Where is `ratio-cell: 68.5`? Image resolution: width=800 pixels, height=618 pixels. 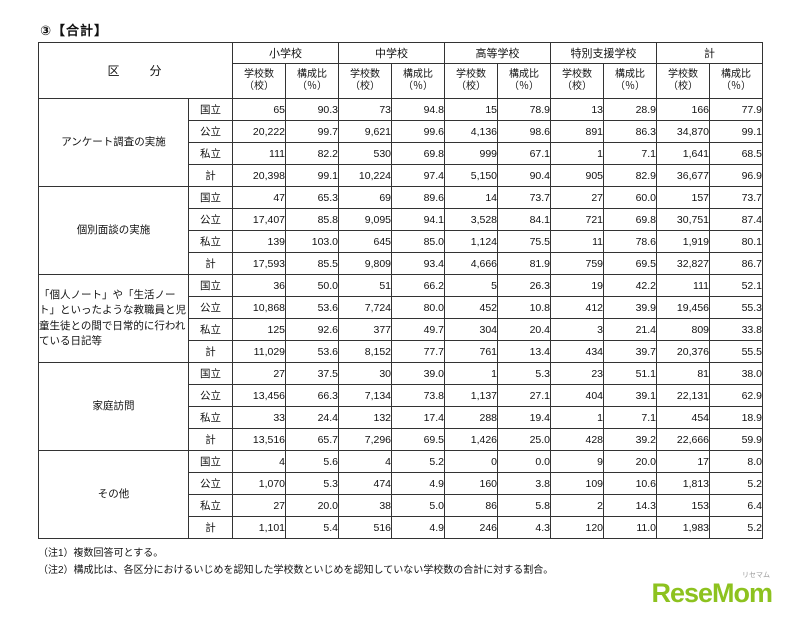 ratio-cell: 68.5 is located at coordinates (736, 153).